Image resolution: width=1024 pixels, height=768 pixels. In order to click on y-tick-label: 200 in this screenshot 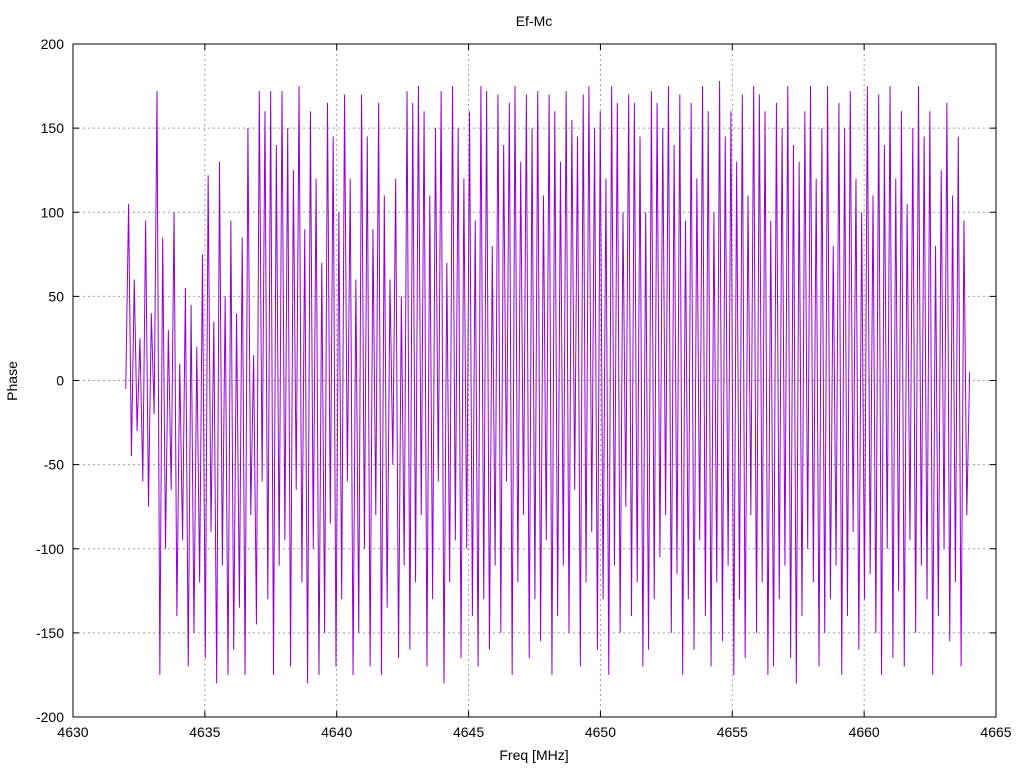, I will do `click(53, 44)`.